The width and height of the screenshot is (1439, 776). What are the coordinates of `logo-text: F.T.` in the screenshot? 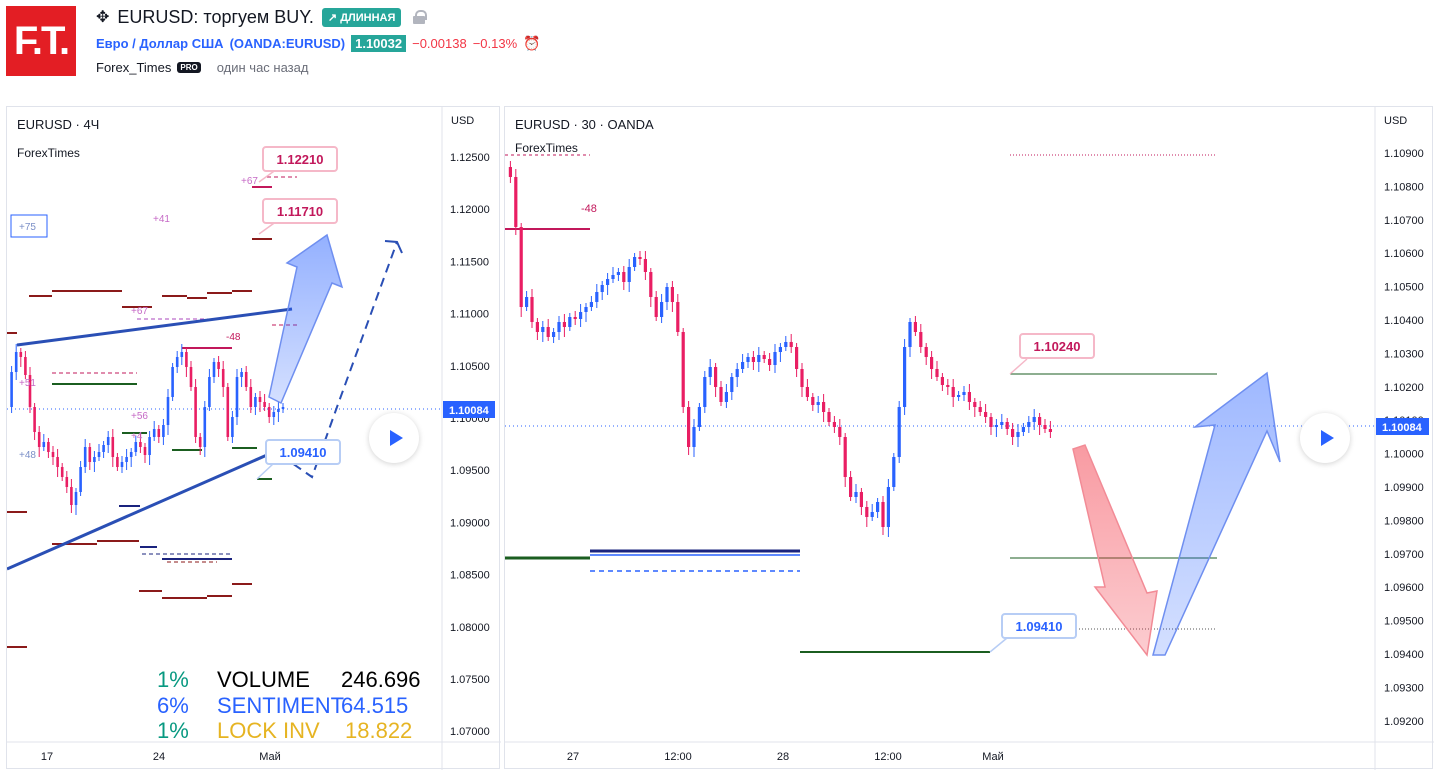 It's located at (41, 40).